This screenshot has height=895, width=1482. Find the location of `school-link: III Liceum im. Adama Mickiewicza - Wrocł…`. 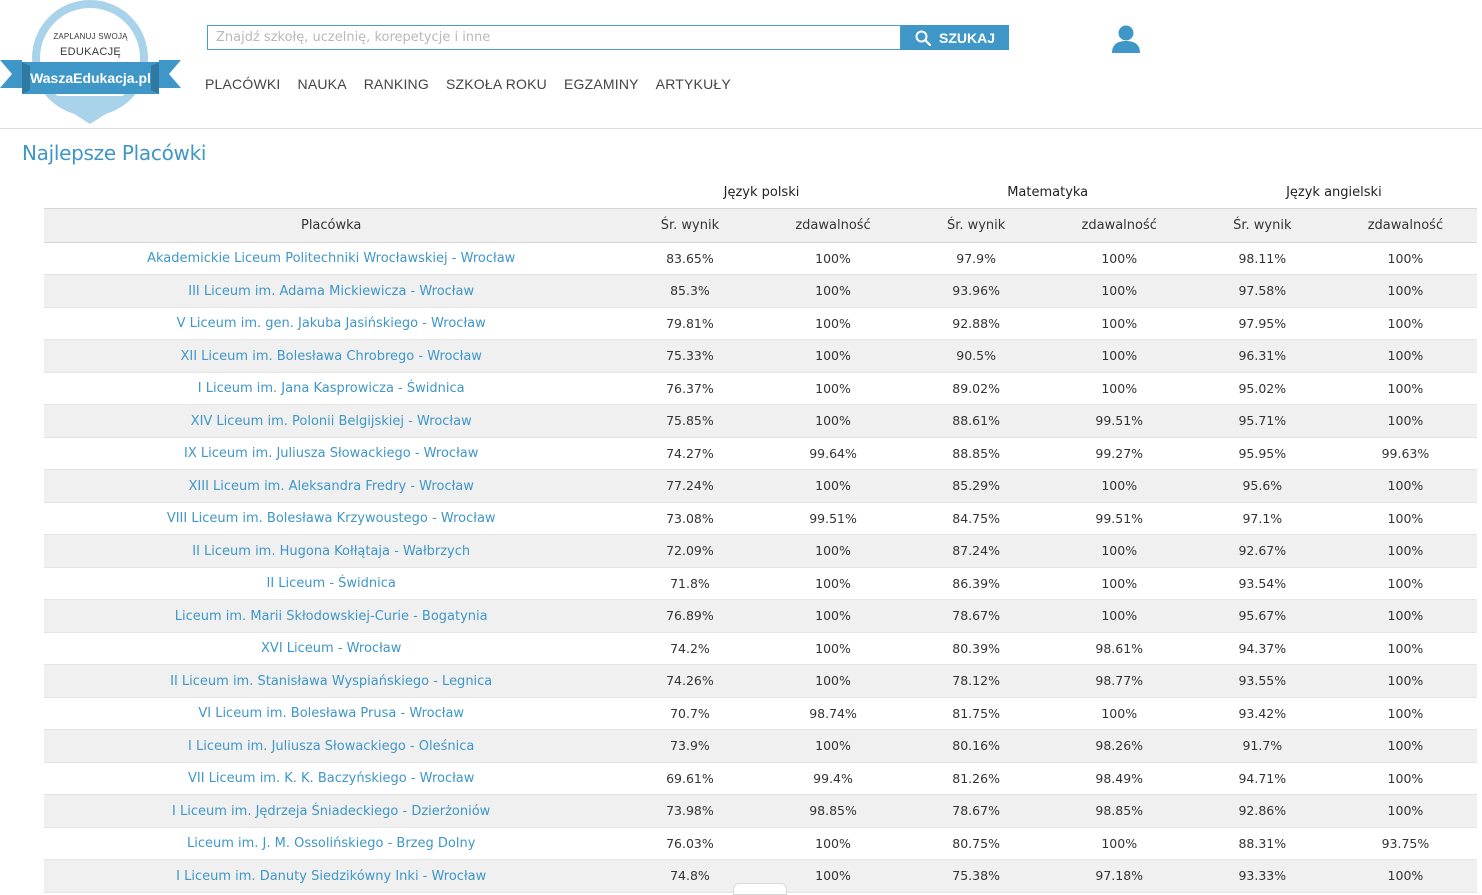

school-link: III Liceum im. Adama Mickiewicza - Wrocł… is located at coordinates (331, 291).